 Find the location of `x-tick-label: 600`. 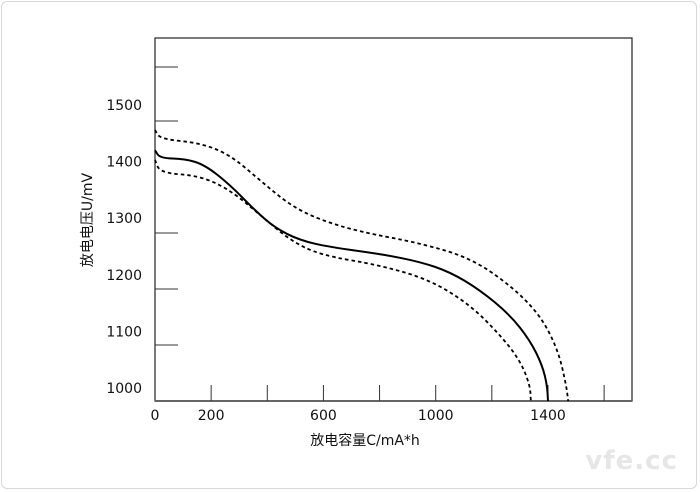

x-tick-label: 600 is located at coordinates (323, 416).